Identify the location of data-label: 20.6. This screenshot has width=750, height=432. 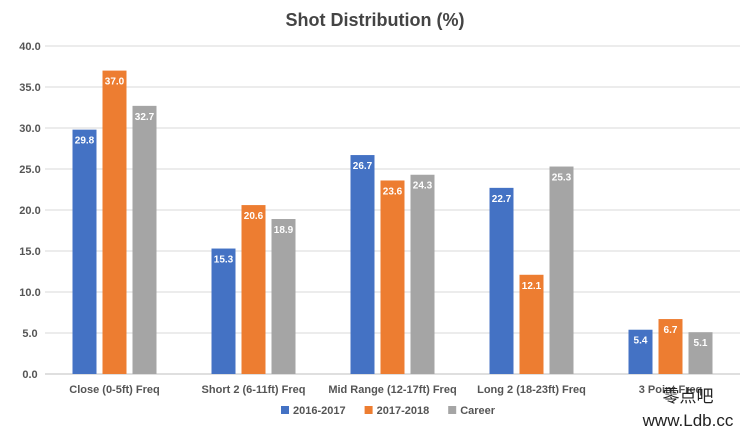
(254, 216).